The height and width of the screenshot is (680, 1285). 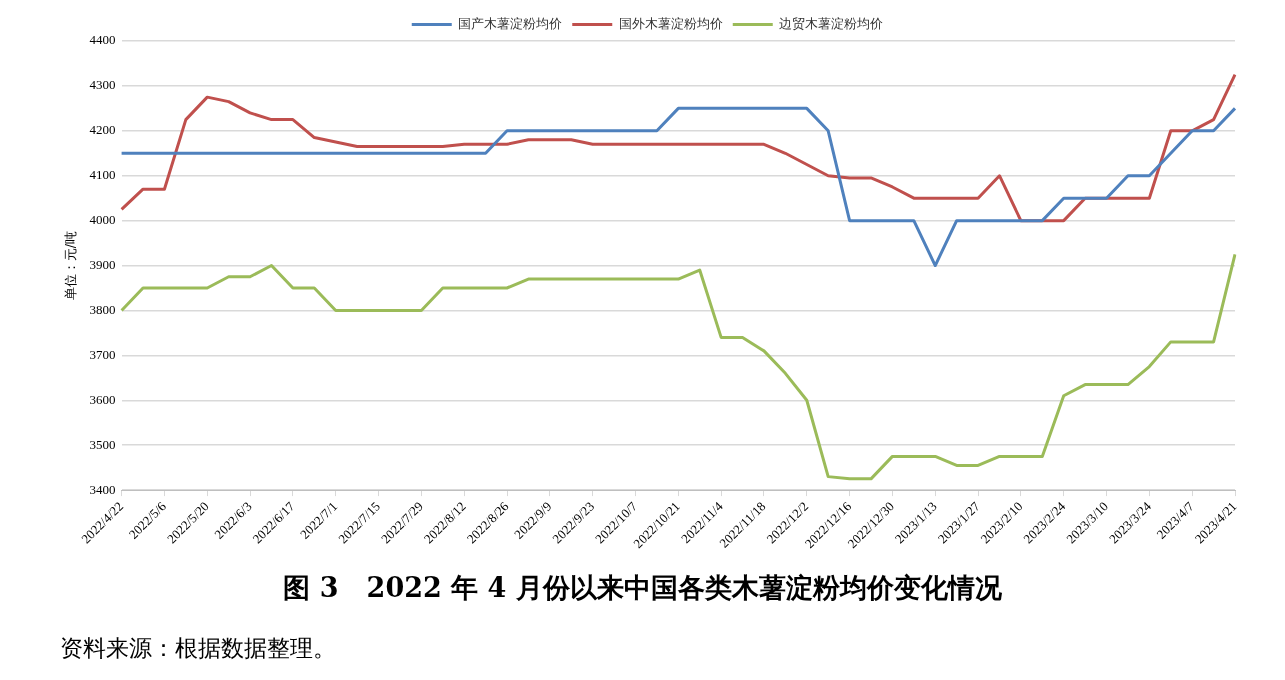 What do you see at coordinates (102, 130) in the screenshot?
I see `y-tick-label: 4200` at bounding box center [102, 130].